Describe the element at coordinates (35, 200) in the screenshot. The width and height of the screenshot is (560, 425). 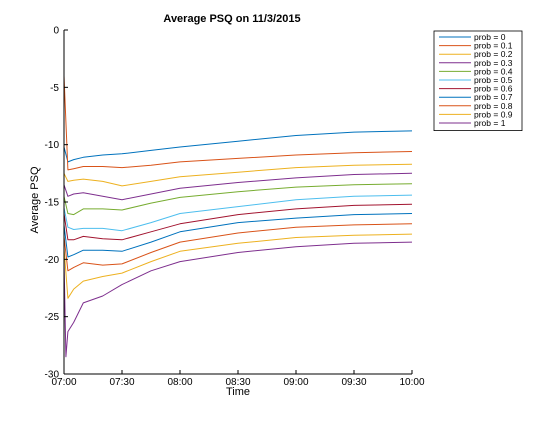
I see `y-axis-label: Average PSQ` at that location.